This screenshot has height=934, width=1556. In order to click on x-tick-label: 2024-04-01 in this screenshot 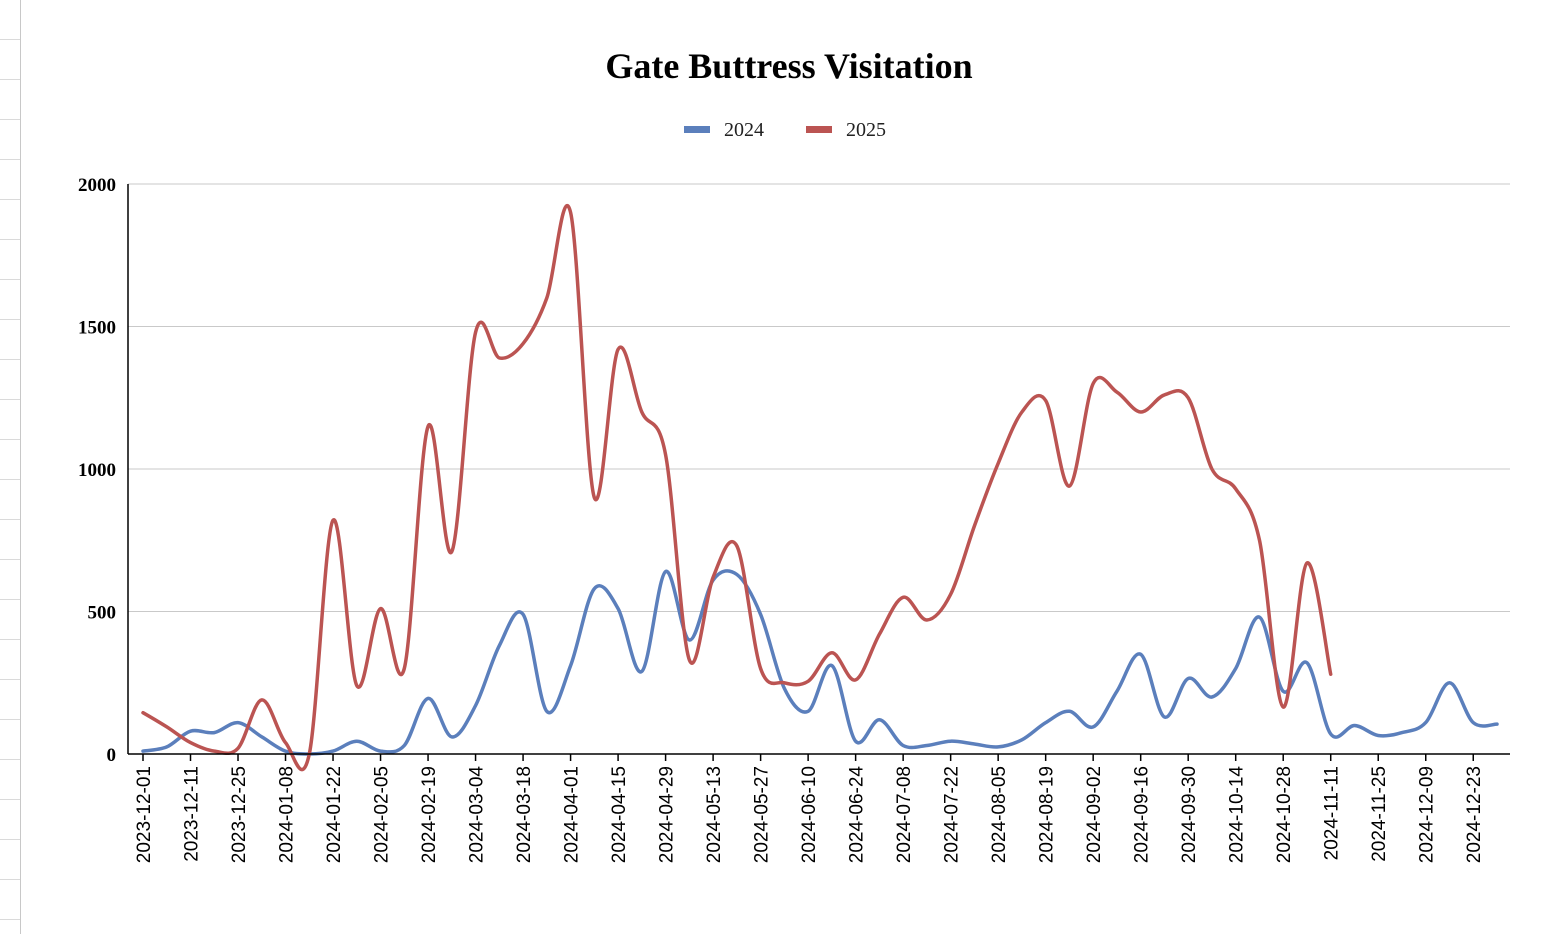, I will do `click(572, 814)`.